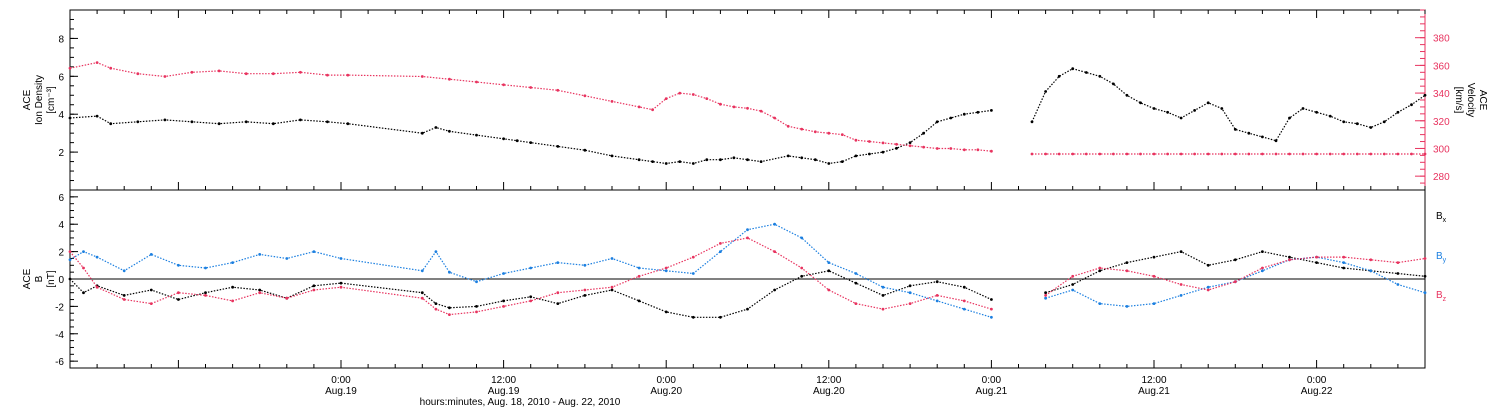 The width and height of the screenshot is (1500, 410). Describe the element at coordinates (61, 115) in the screenshot. I see `top-left-tick-label: 4` at that location.